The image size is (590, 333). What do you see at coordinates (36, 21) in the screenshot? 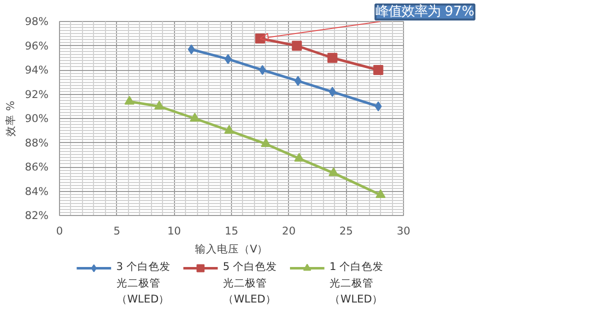
I see `y-tick-label: 98%` at bounding box center [36, 21].